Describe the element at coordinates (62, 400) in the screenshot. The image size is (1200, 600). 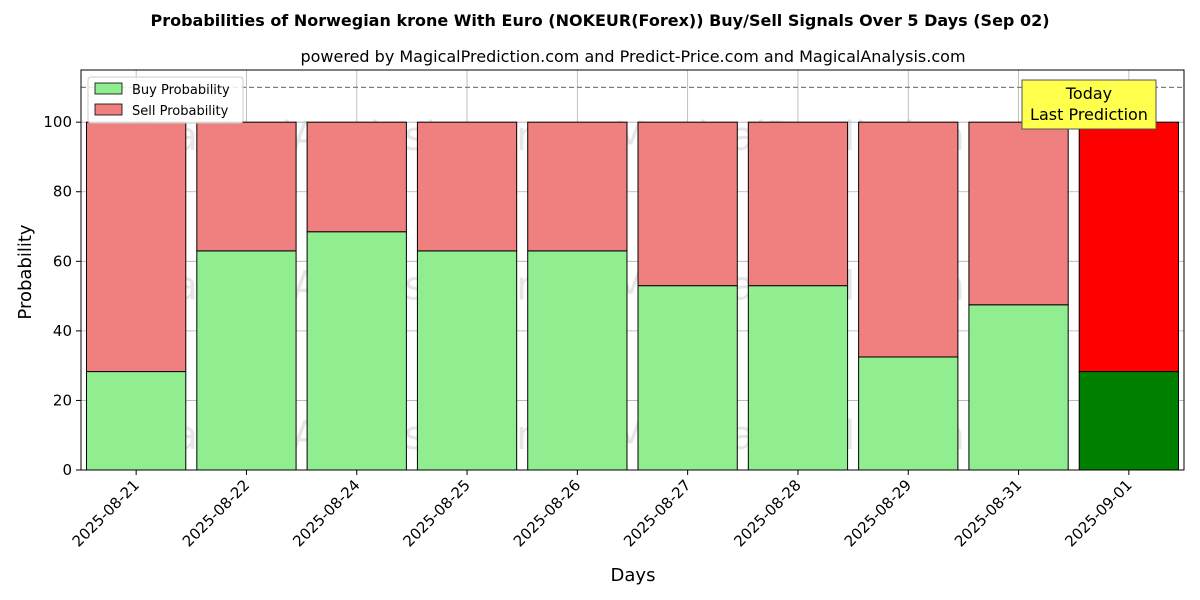
I see `y-tick-label: 20` at that location.